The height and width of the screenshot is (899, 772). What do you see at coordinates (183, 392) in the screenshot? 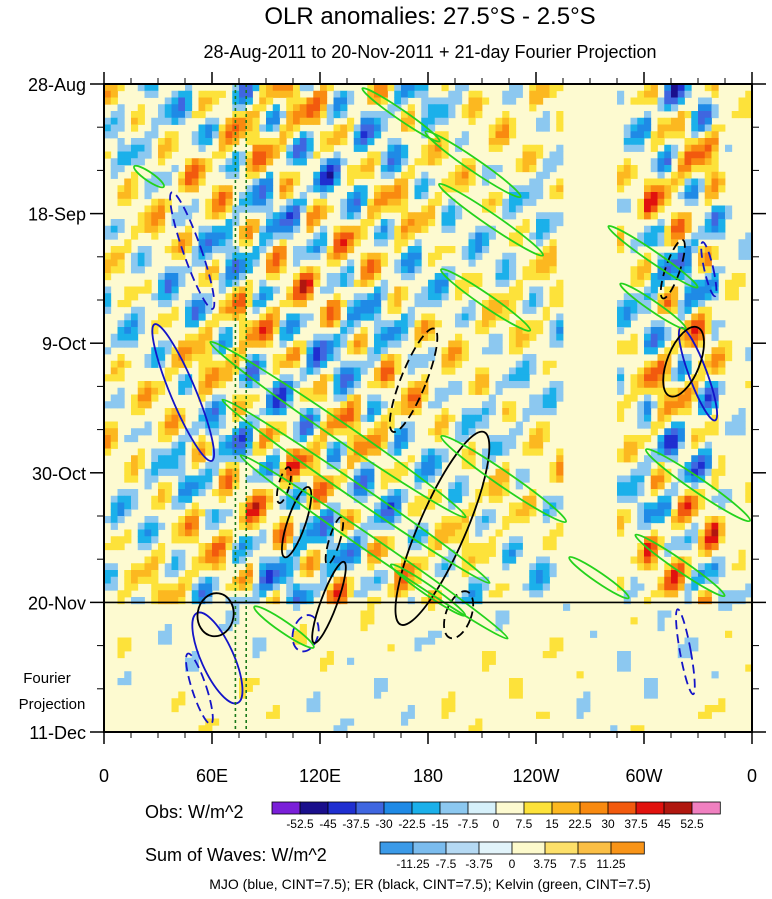
I see `mjo-contour` at bounding box center [183, 392].